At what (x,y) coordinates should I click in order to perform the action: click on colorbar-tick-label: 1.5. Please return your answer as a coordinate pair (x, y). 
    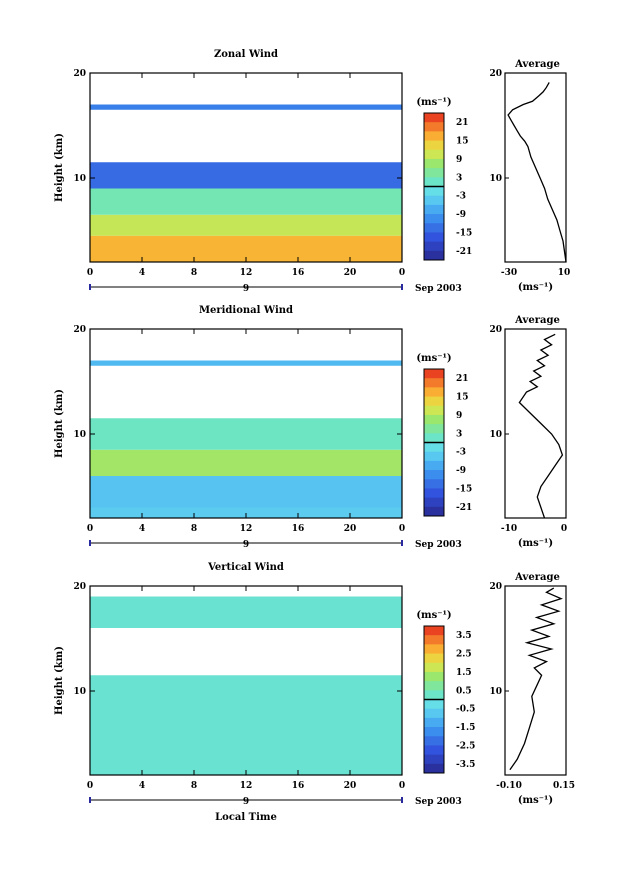
    Looking at the image, I should click on (464, 673).